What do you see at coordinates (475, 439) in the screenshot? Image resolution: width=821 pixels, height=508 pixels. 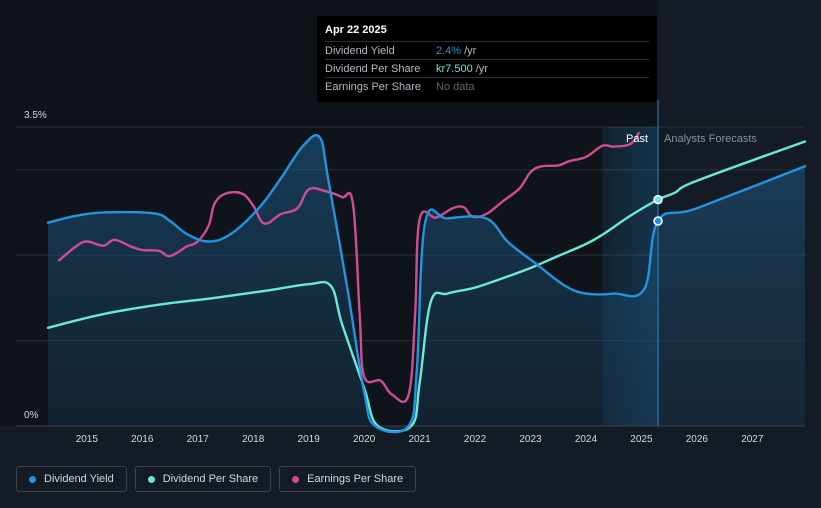 I see `x-tick-label: 2022` at bounding box center [475, 439].